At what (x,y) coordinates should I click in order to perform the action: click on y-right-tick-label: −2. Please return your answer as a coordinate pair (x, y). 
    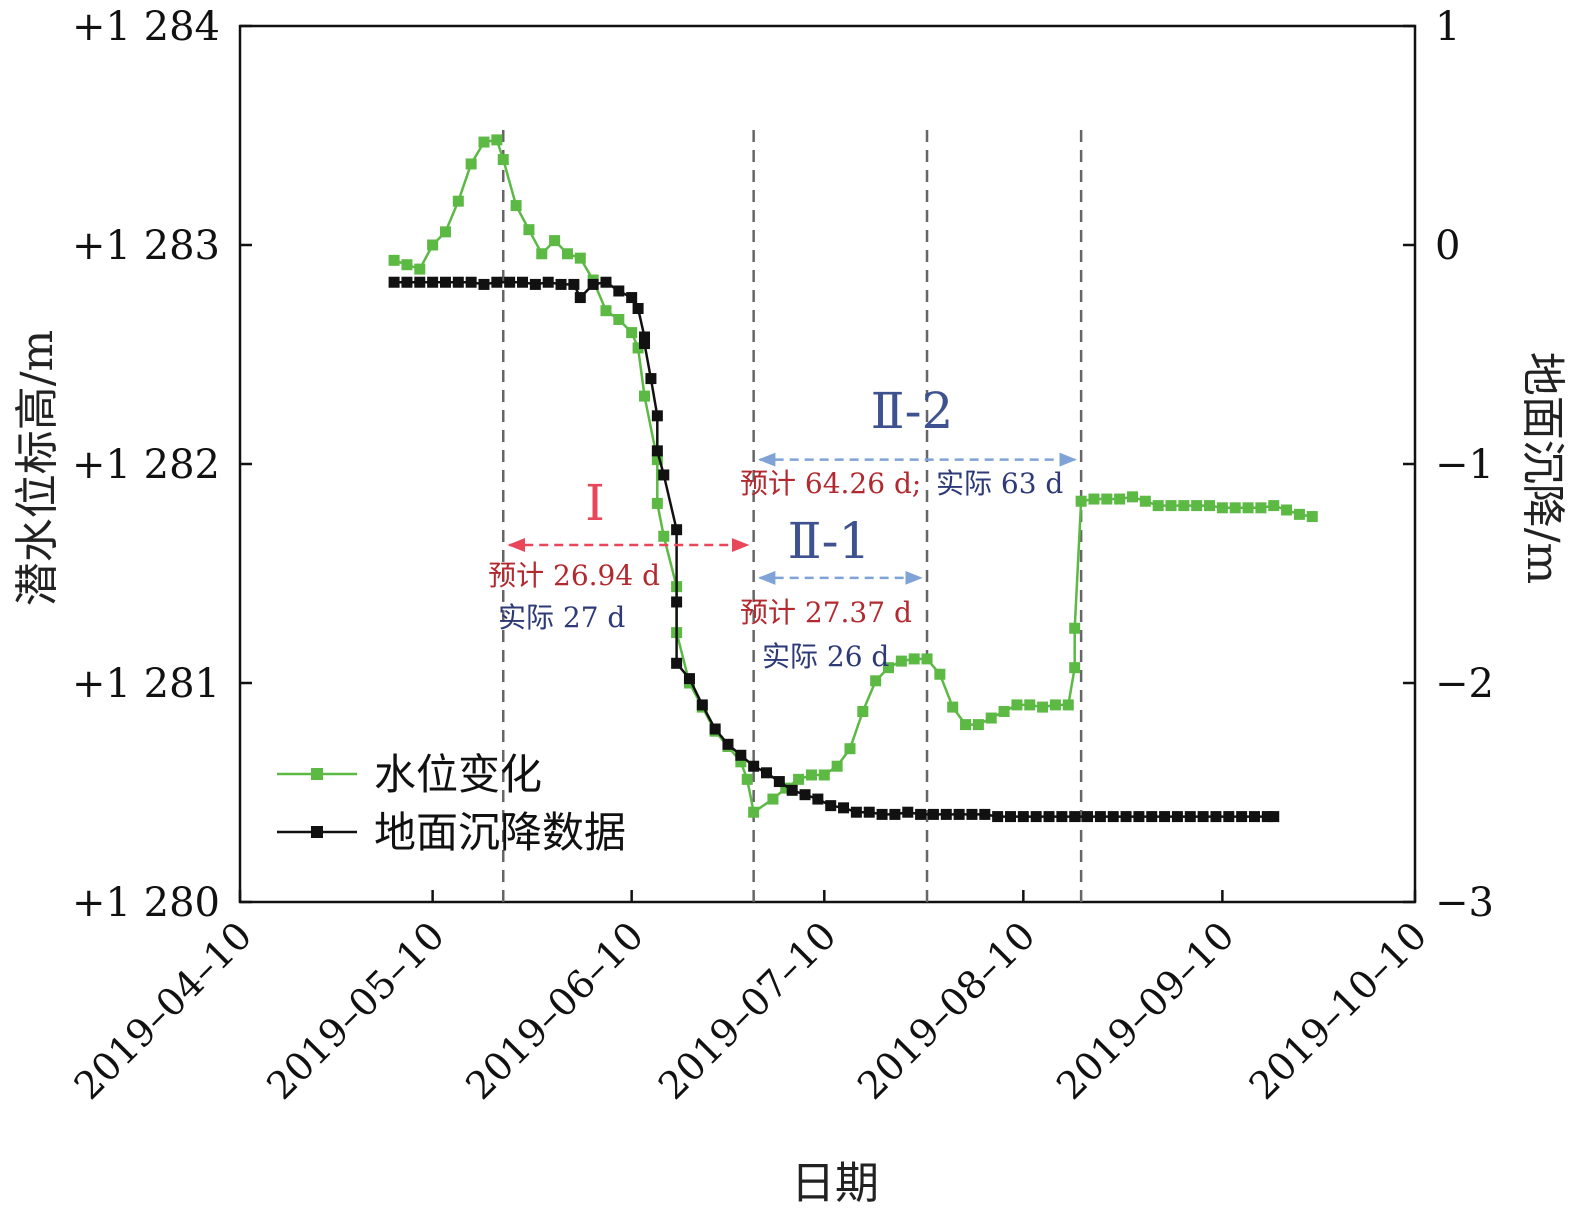
    Looking at the image, I should click on (1464, 684).